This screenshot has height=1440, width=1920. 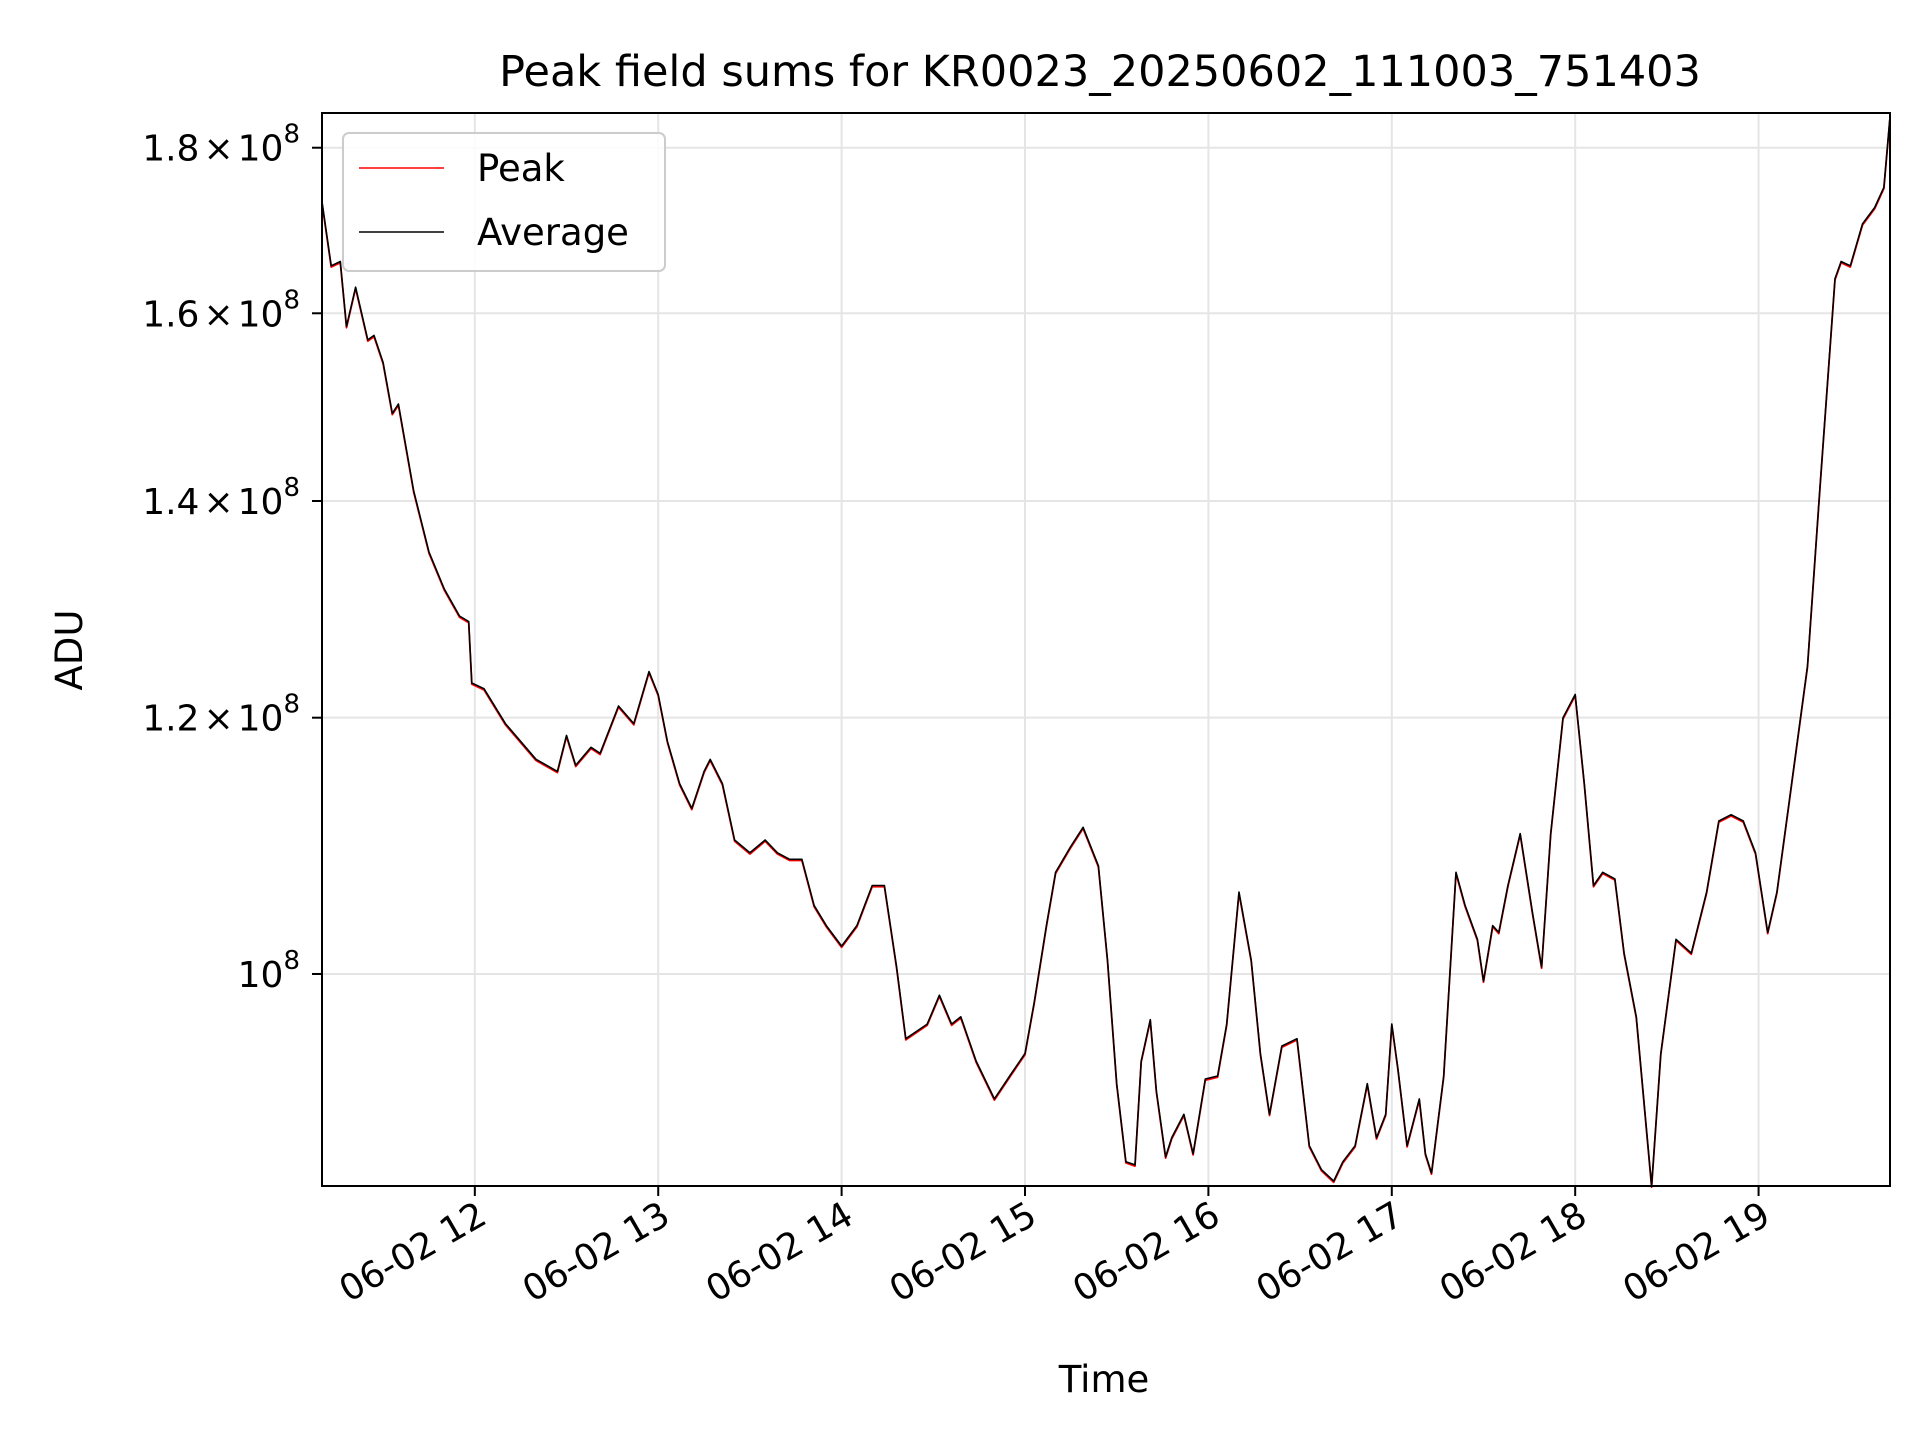 I want to click on legend: Peak Average, so click(x=504, y=202).